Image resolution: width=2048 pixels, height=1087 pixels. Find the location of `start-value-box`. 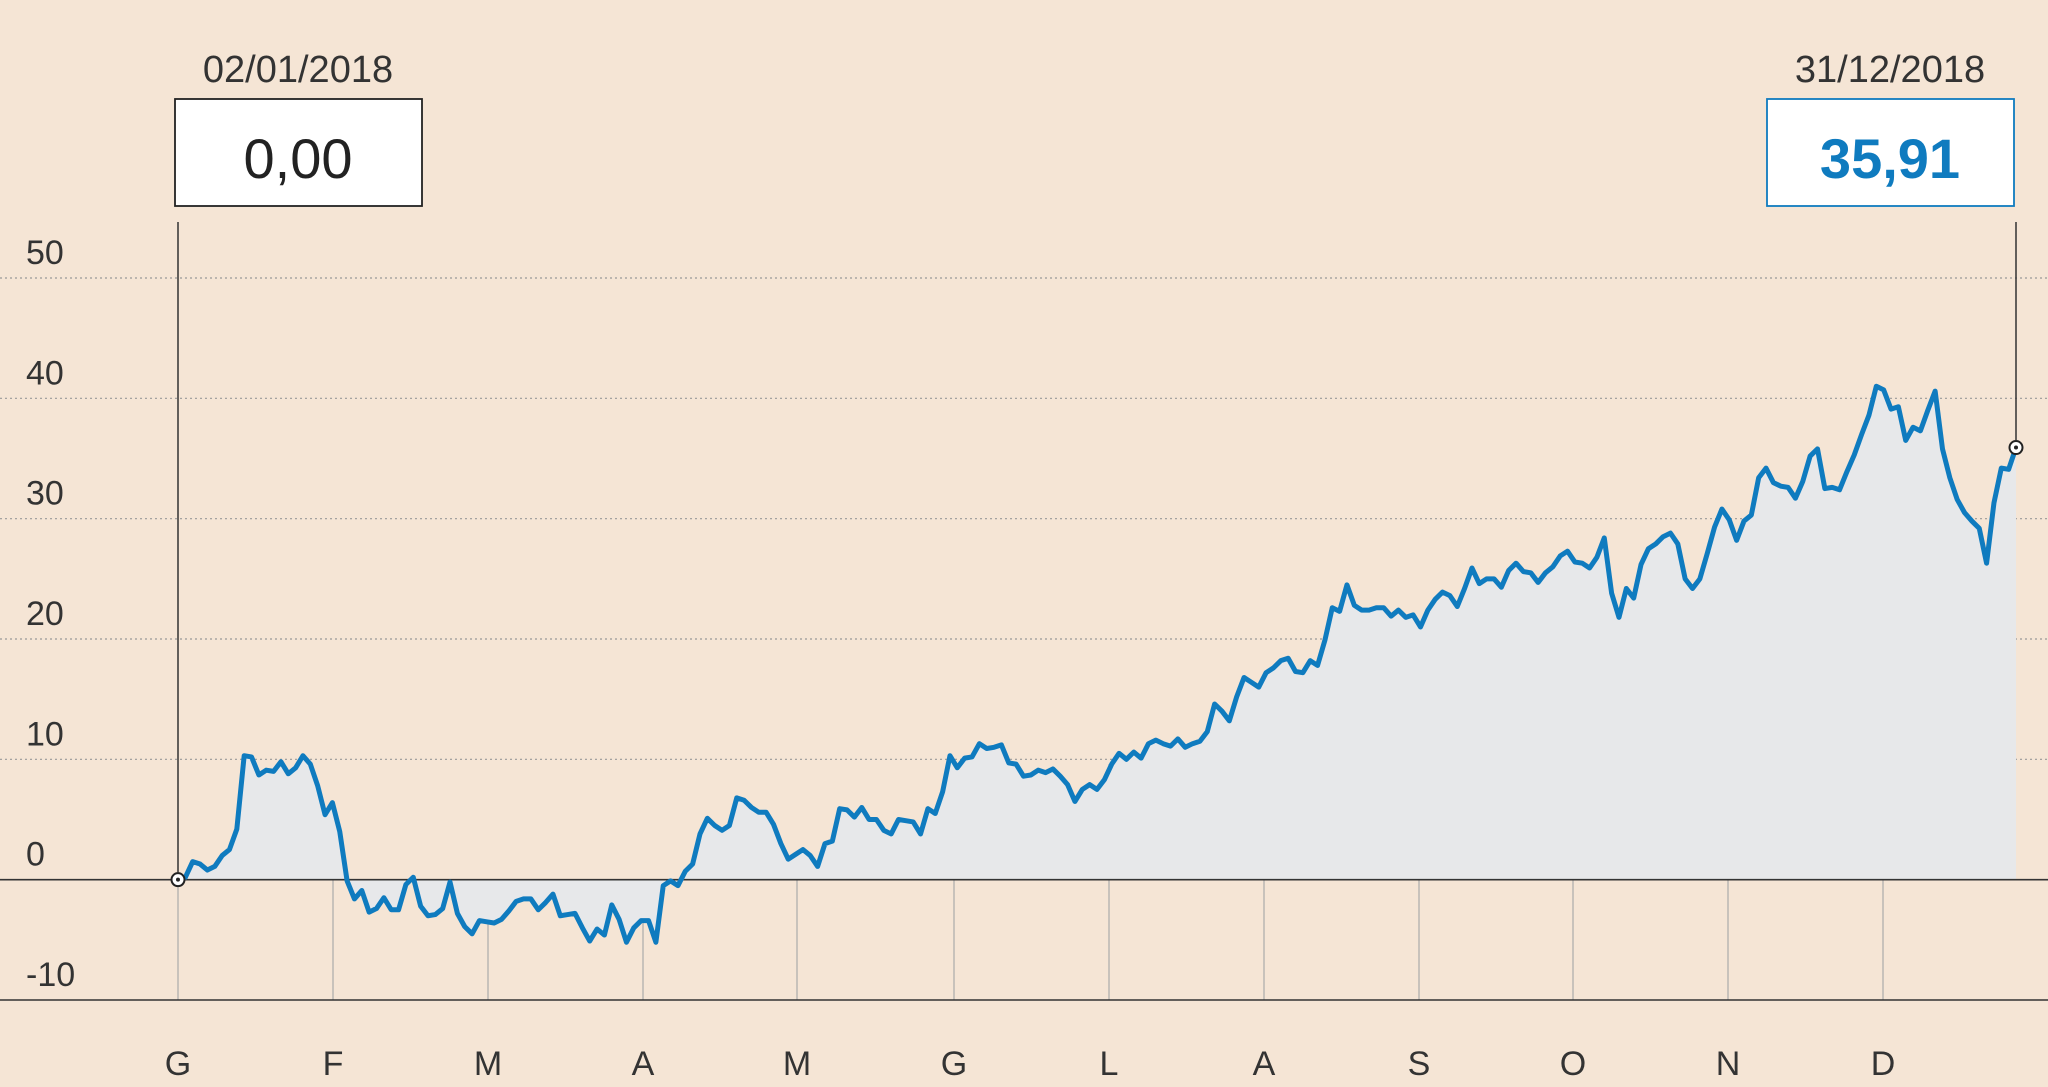

start-value-box is located at coordinates (298, 152).